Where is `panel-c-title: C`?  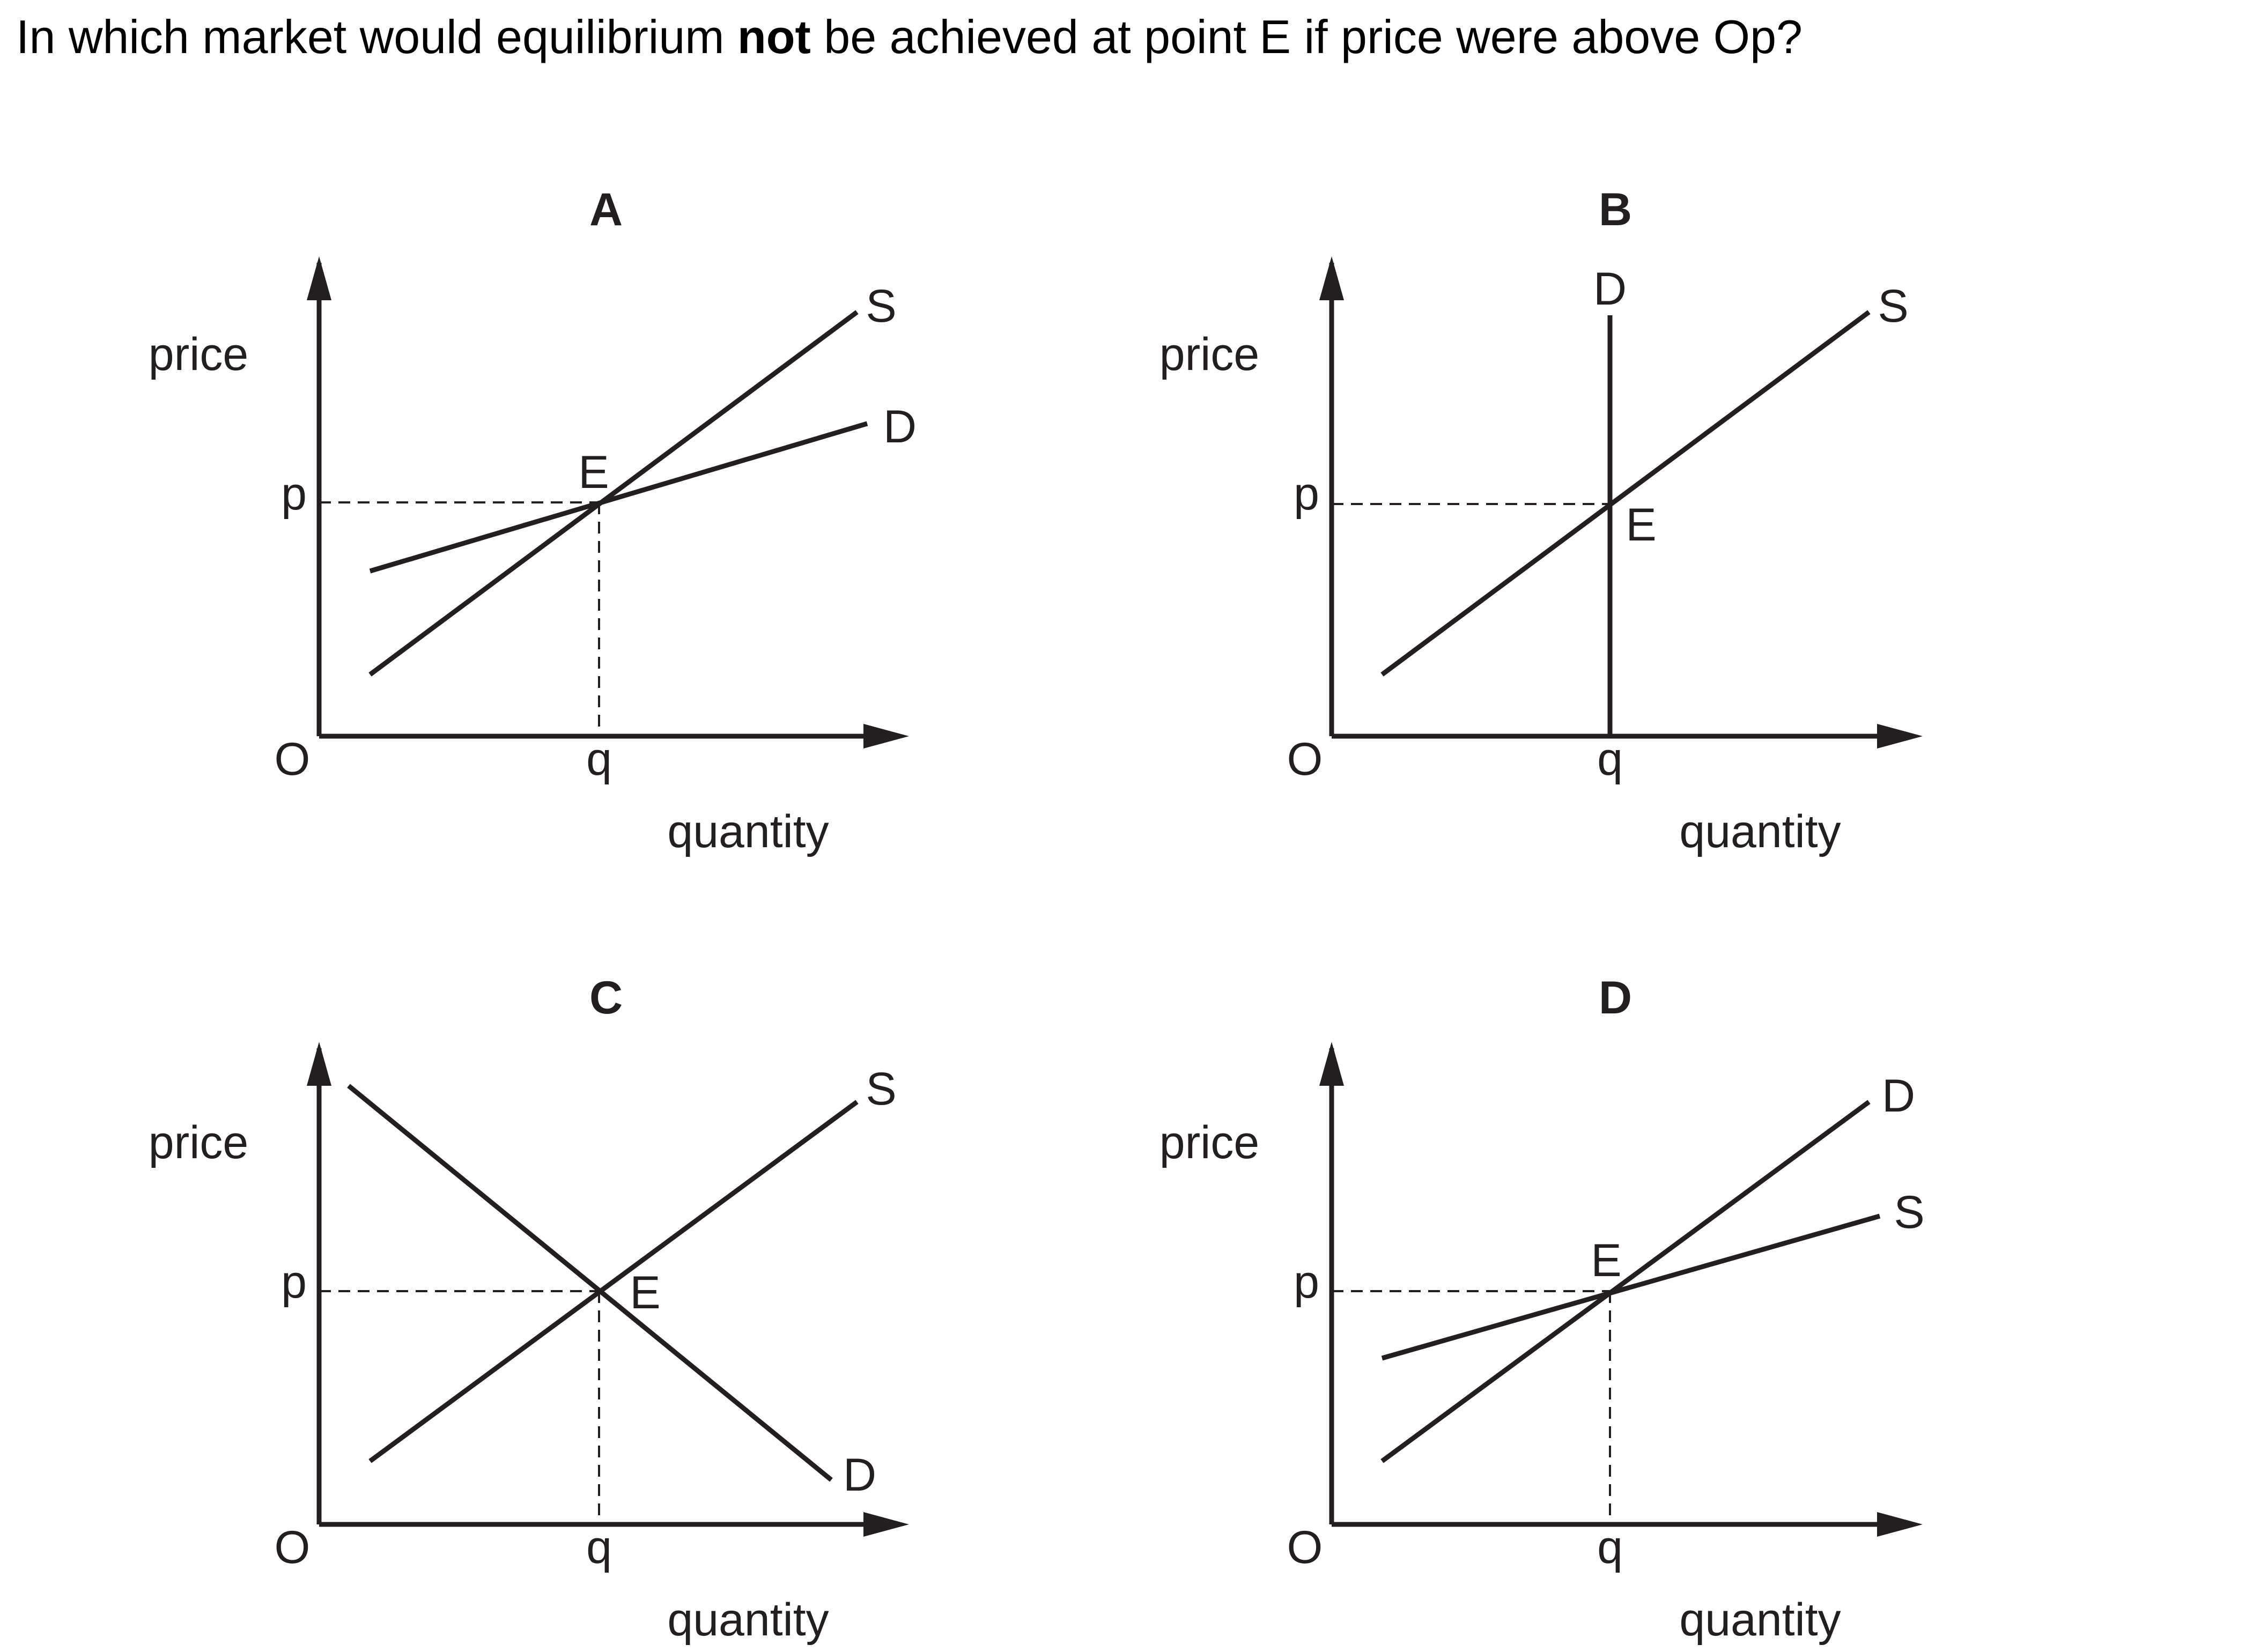
panel-c-title: C is located at coordinates (606, 998).